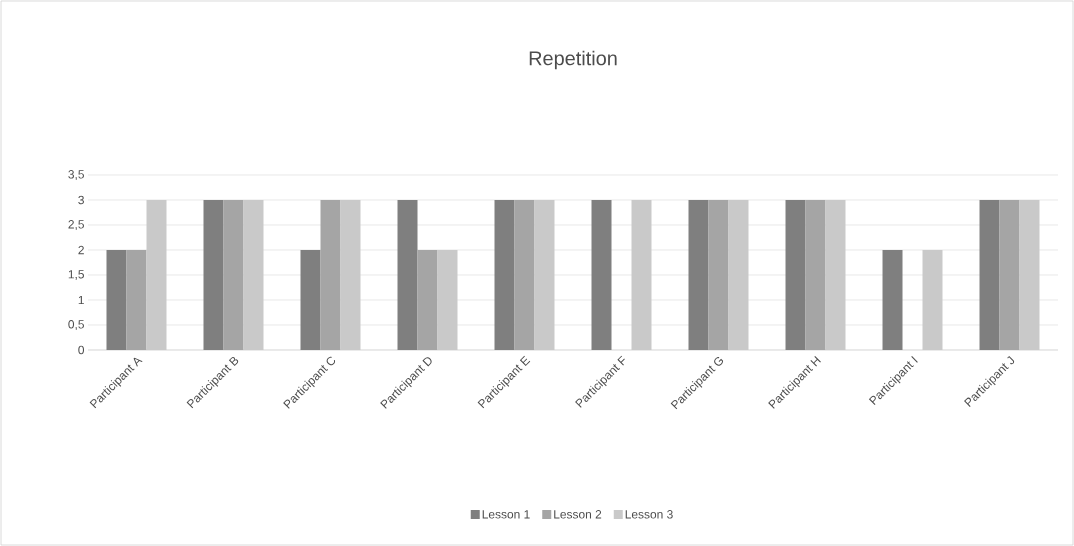 The height and width of the screenshot is (546, 1074). I want to click on y-tick-label: 1, so click(81, 300).